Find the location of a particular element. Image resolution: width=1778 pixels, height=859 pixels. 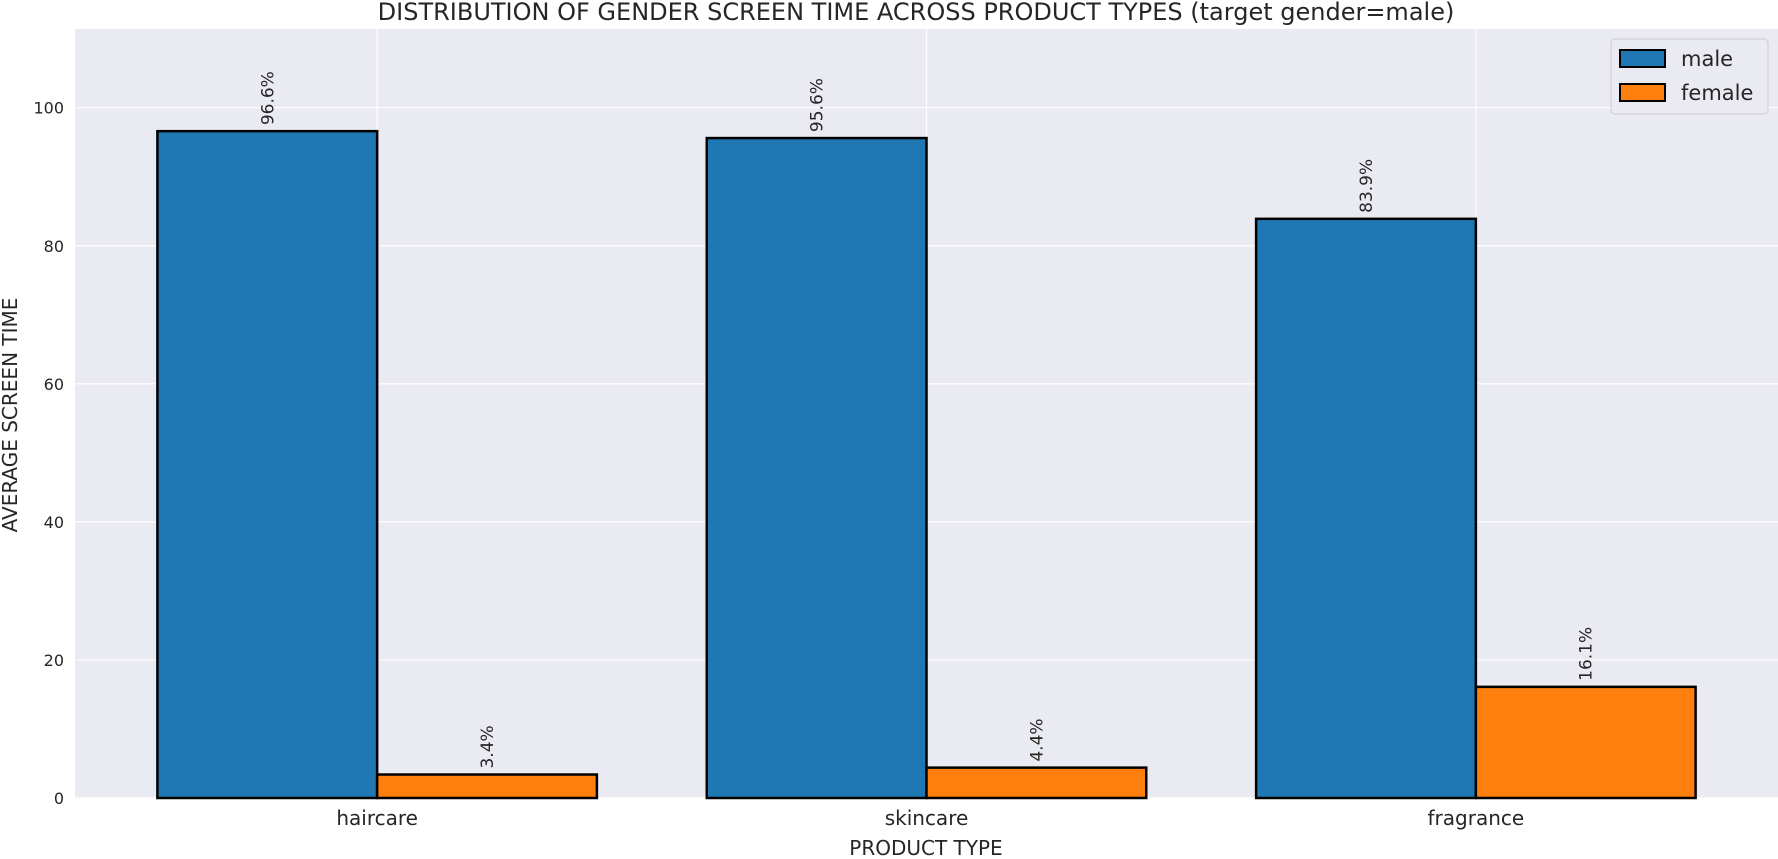

bar-male-haircare is located at coordinates (267, 464).